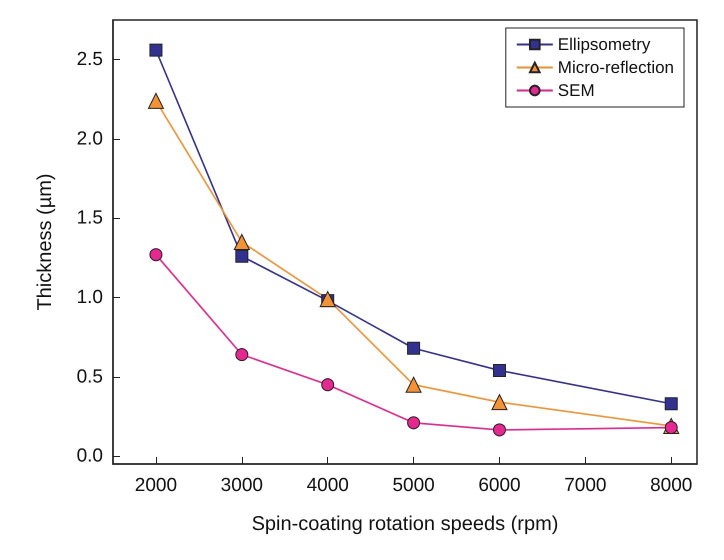 The width and height of the screenshot is (724, 560). What do you see at coordinates (89, 59) in the screenshot?
I see `y-tick-label: 2.5` at bounding box center [89, 59].